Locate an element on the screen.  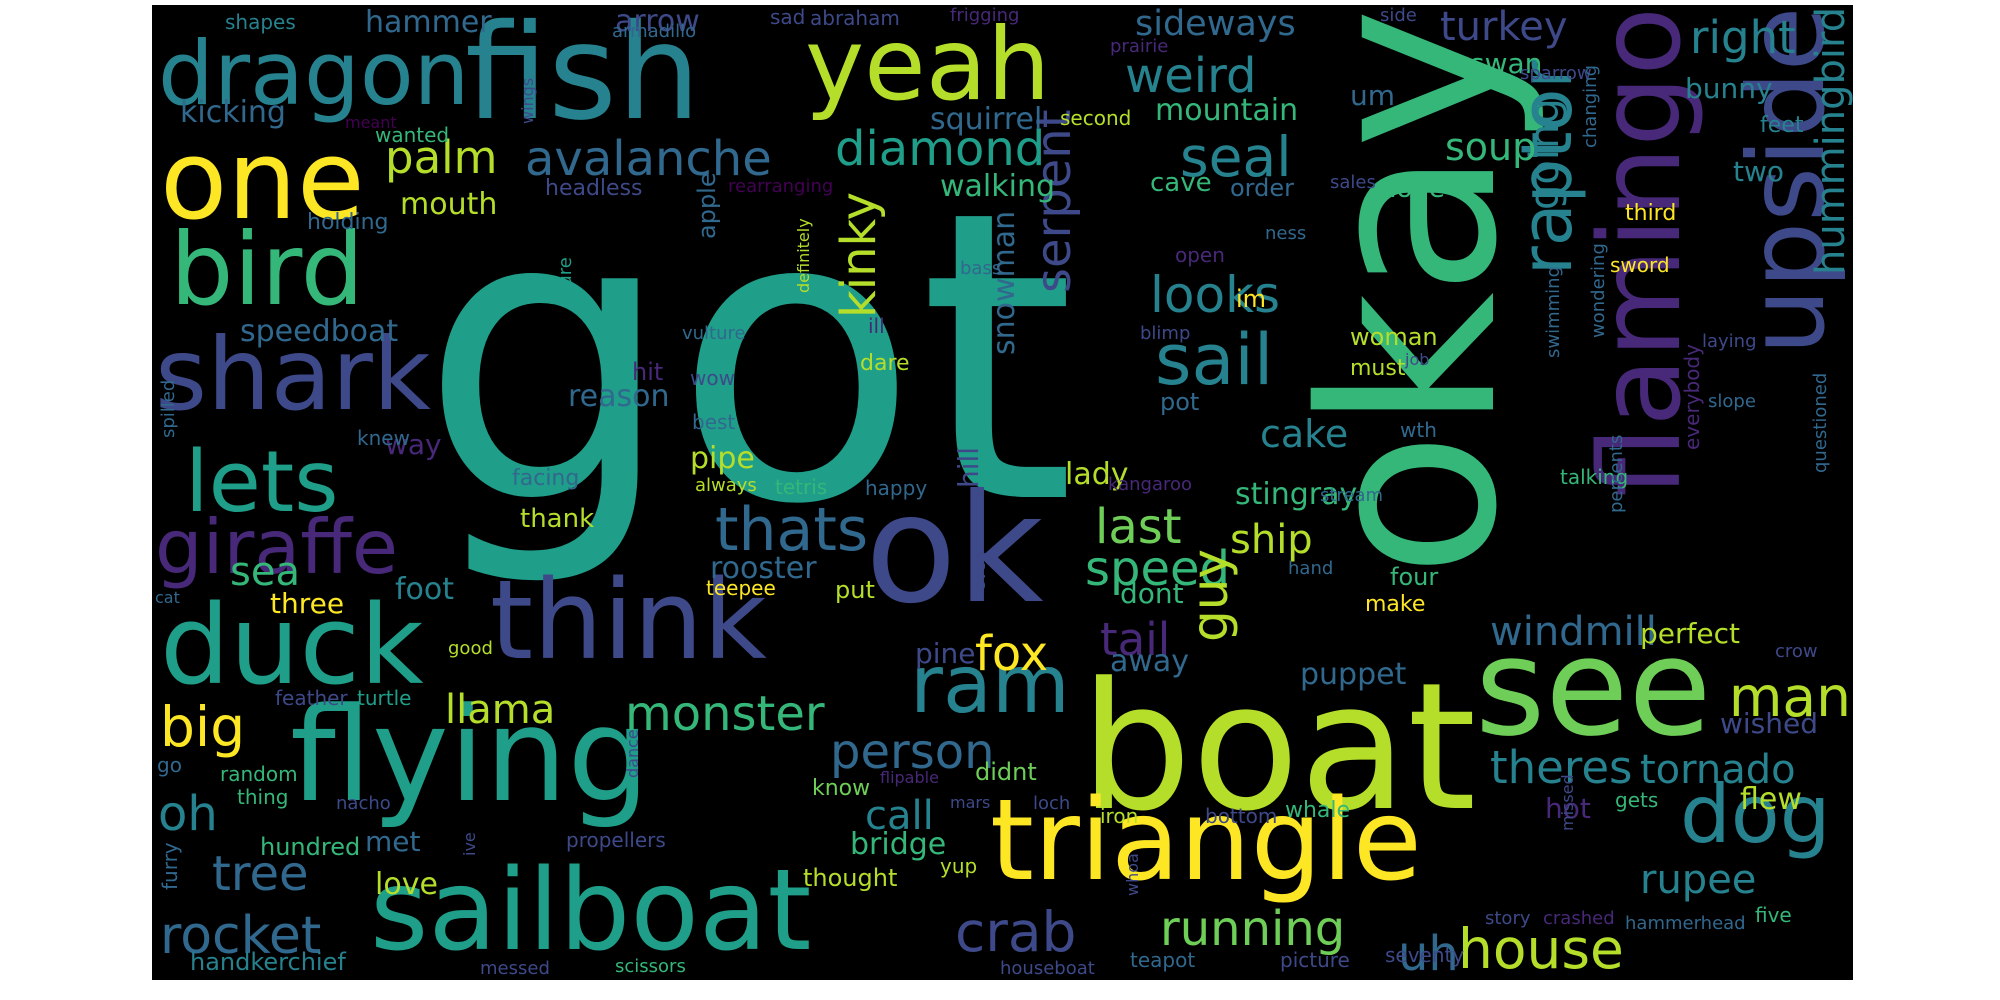
cloud-word-kangaroo: kangaroo is located at coordinates (1150, 484).